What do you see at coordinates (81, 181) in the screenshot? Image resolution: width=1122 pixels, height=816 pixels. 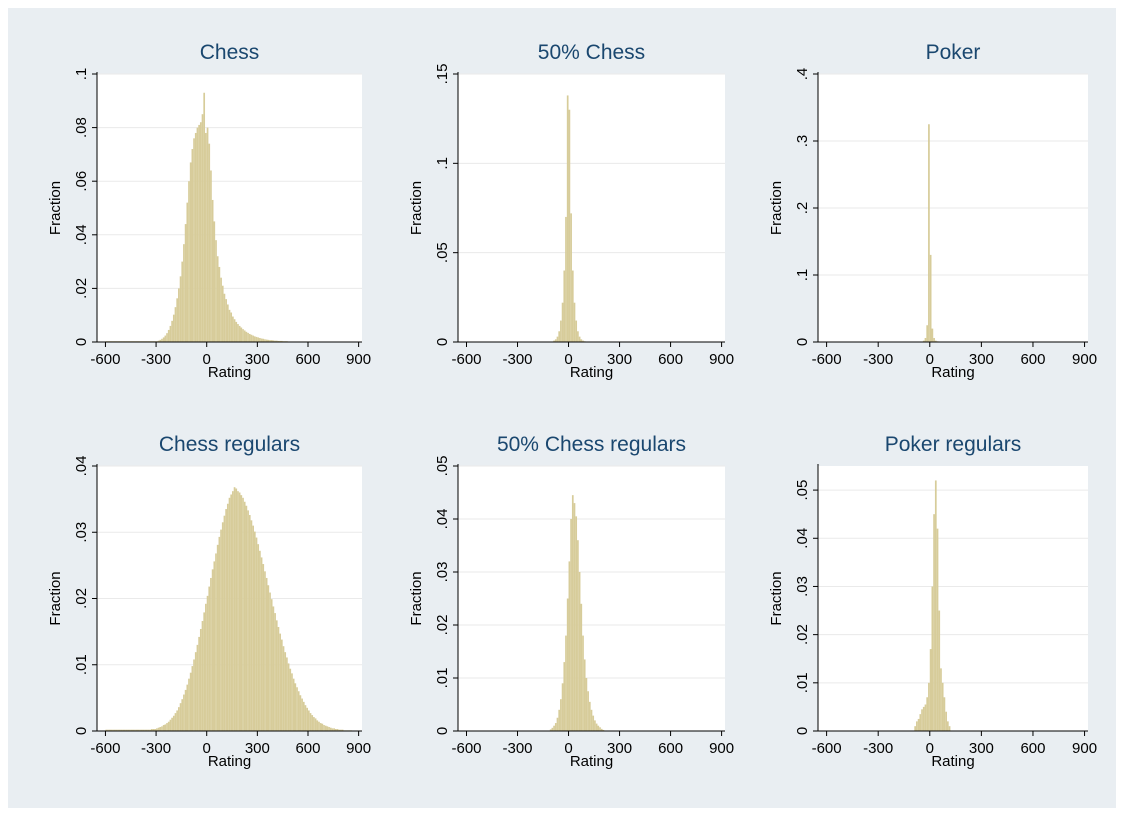 I see `y-tick-label: .06` at bounding box center [81, 181].